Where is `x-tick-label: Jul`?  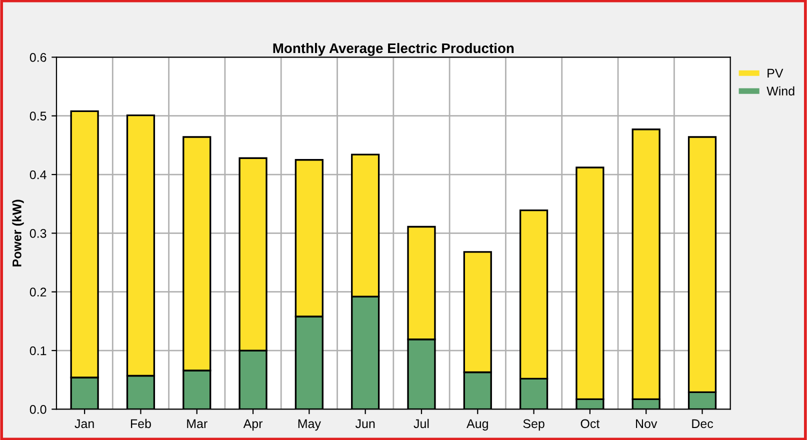
x-tick-label: Jul is located at coordinates (421, 423).